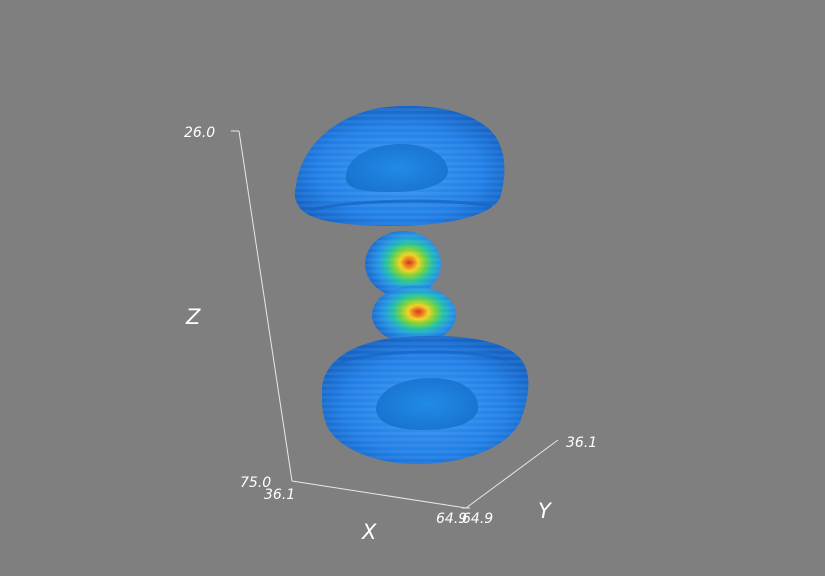 Image resolution: width=825 pixels, height=576 pixels. I want to click on x-axis-title: X, so click(369, 532).